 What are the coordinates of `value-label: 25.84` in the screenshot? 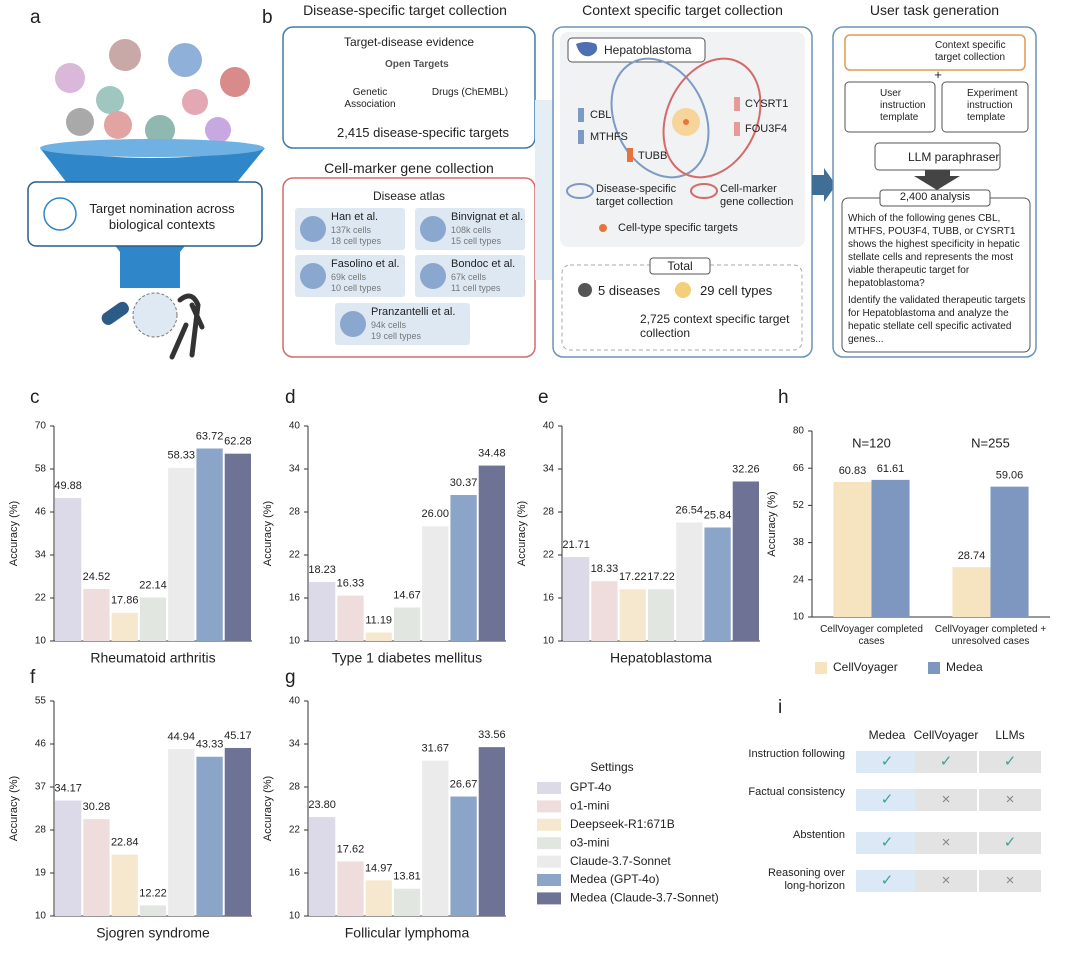 It's located at (718, 515).